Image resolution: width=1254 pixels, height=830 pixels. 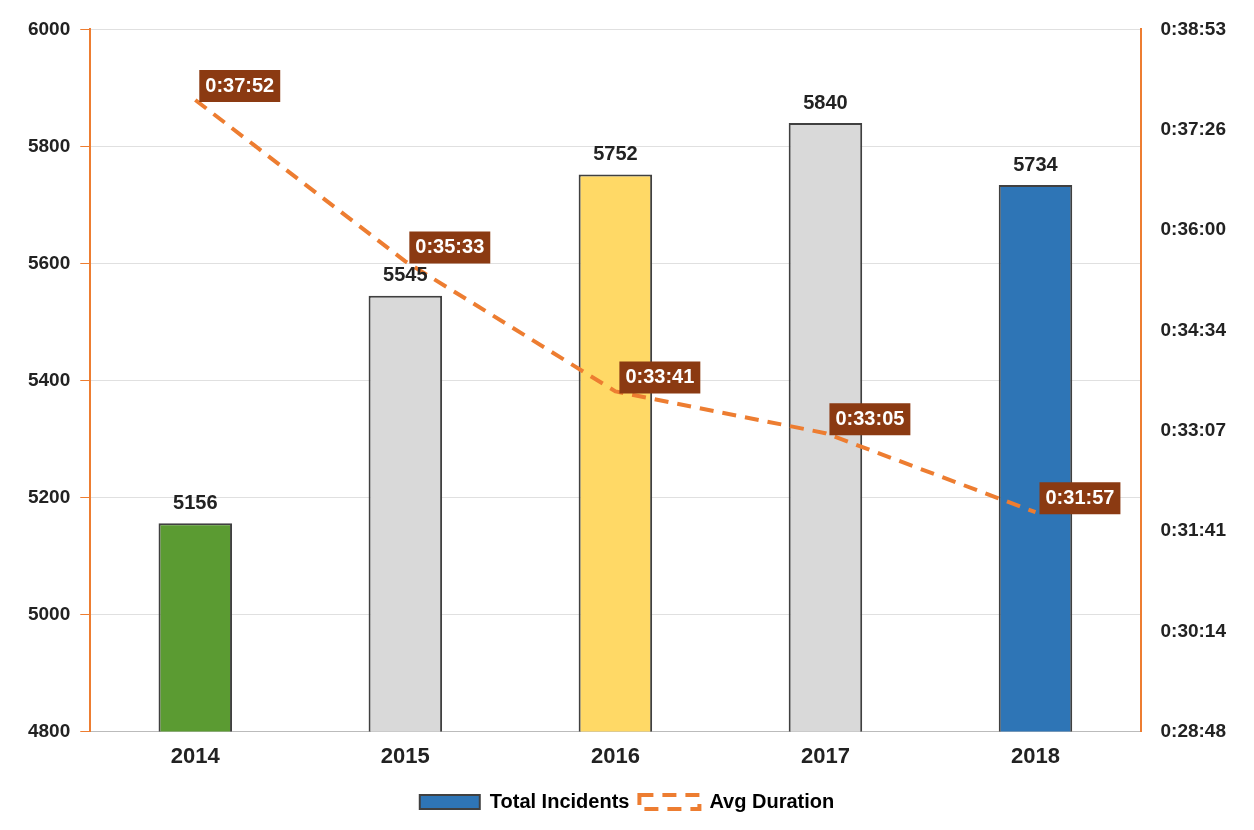 I want to click on y-tick-label: 5000, so click(x=49, y=613).